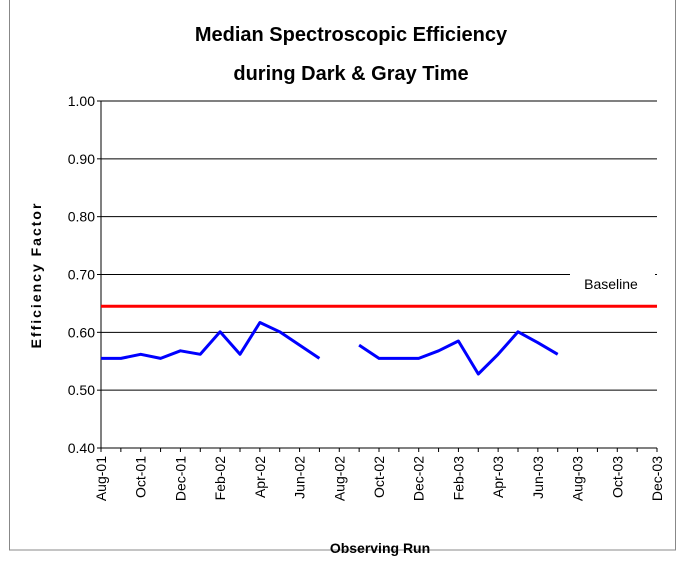  What do you see at coordinates (81, 159) in the screenshot?
I see `y-tick-label: 0.90` at bounding box center [81, 159].